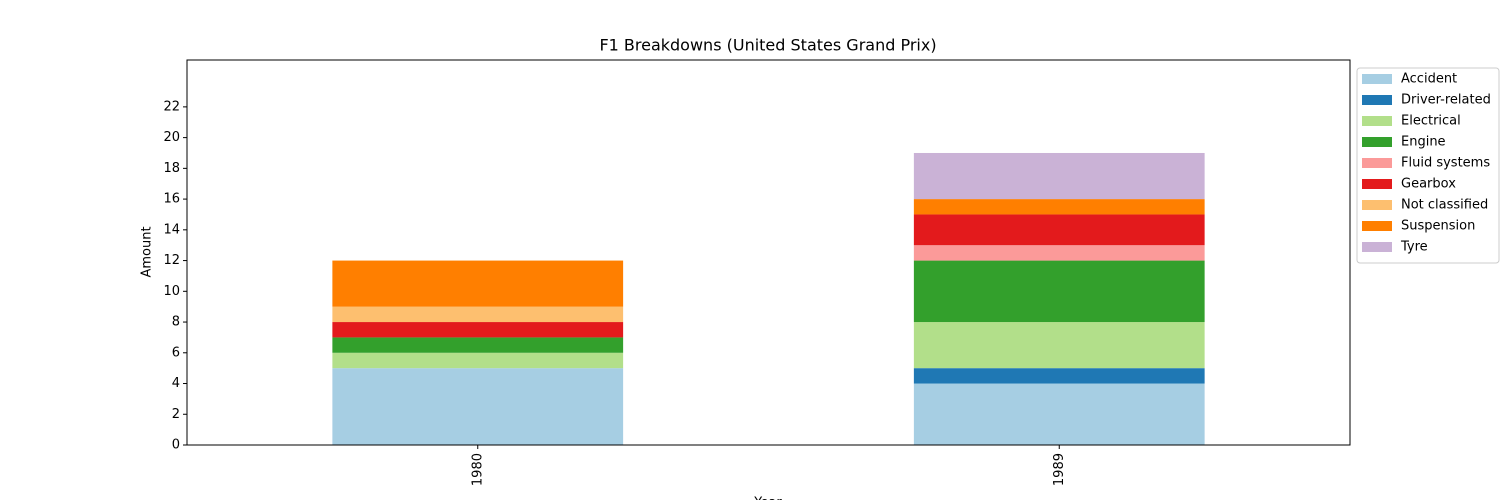 Image resolution: width=1500 pixels, height=500 pixels. Describe the element at coordinates (767, 498) in the screenshot. I see `x-axis-label: Year` at that location.